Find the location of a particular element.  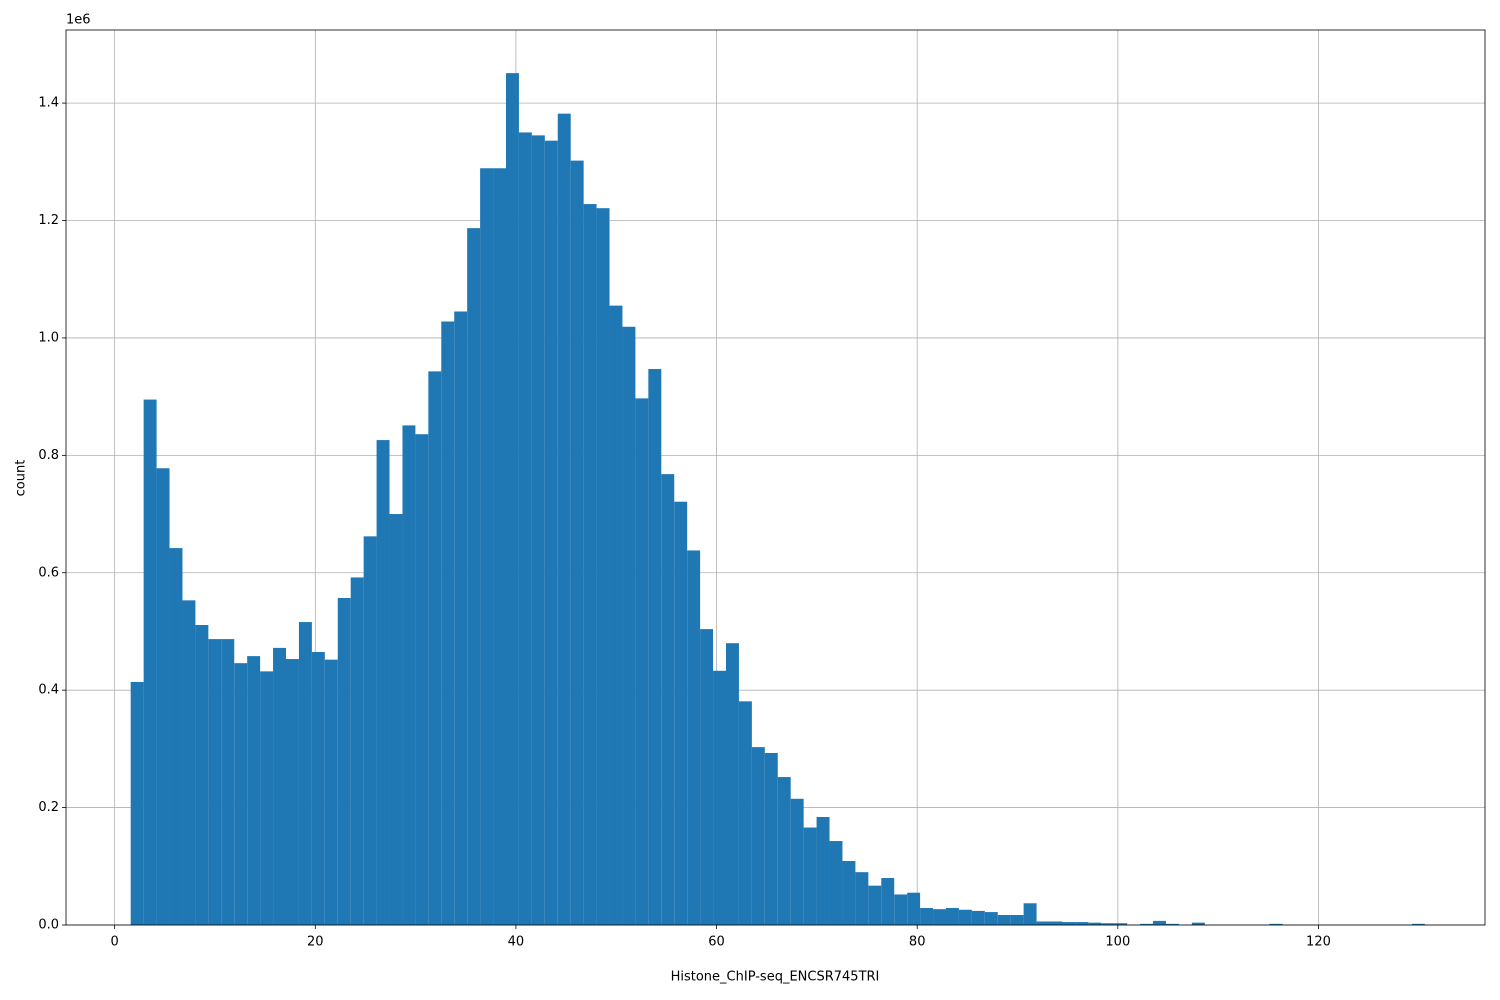

y-tick-label: 1.4 is located at coordinates (48, 103).